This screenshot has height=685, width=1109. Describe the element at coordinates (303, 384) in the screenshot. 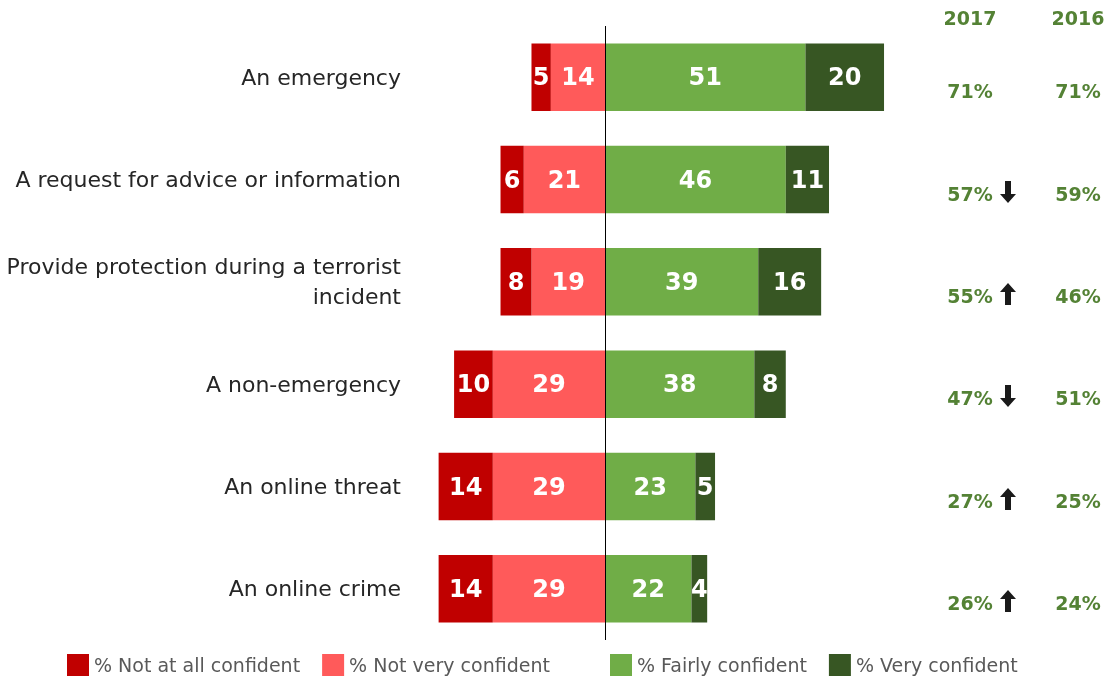

I see `y-tick-label: A non-emergency` at that location.